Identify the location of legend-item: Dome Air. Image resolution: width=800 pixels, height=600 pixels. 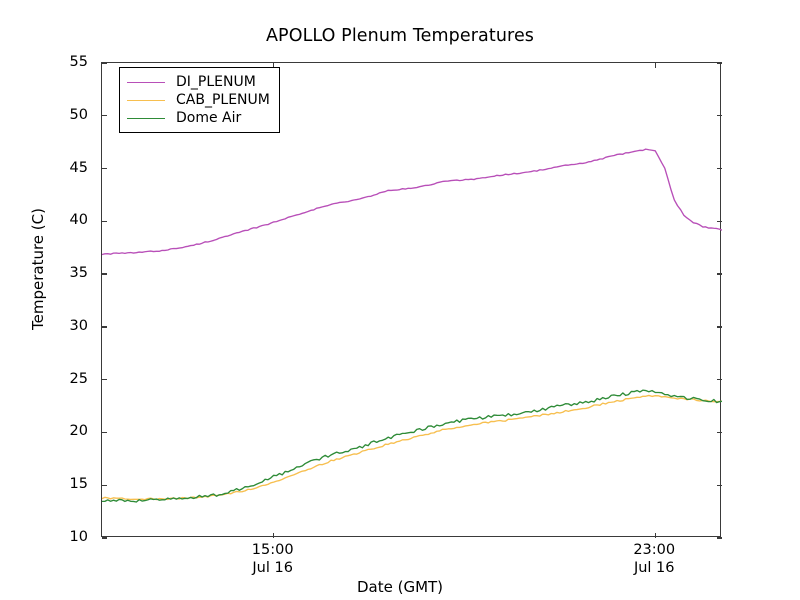
(198, 118).